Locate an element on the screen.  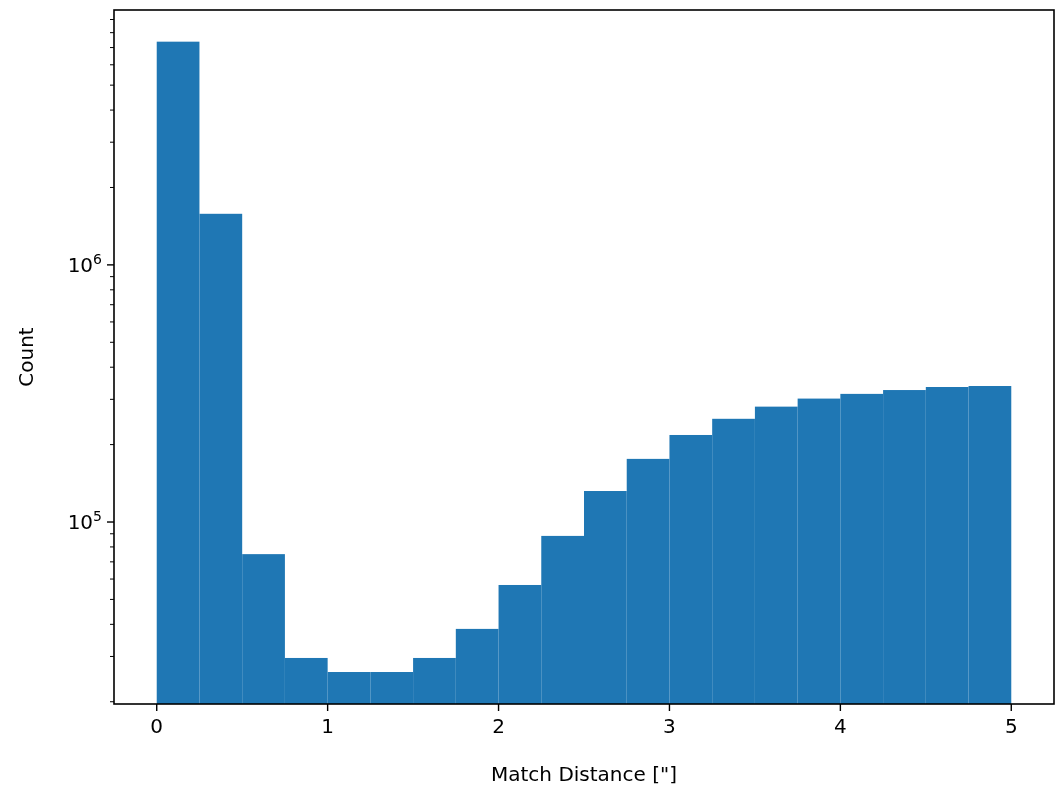
x-tick-label: 5 is located at coordinates (1011, 726).